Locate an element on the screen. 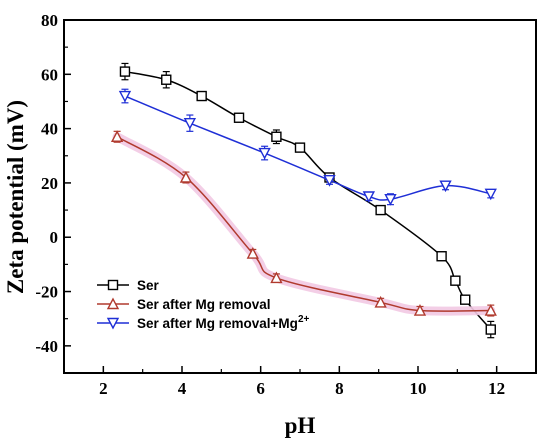 The image size is (550, 441). legend-item-3: Ser after Mg removal+Mg2+ is located at coordinates (203, 322).